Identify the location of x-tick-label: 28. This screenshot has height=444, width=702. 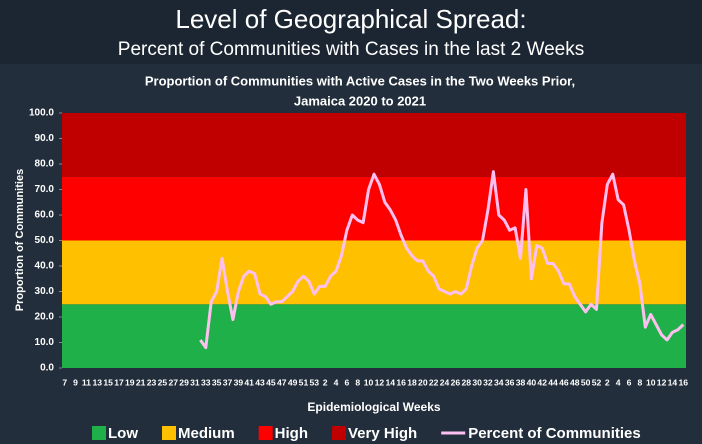
(466, 382).